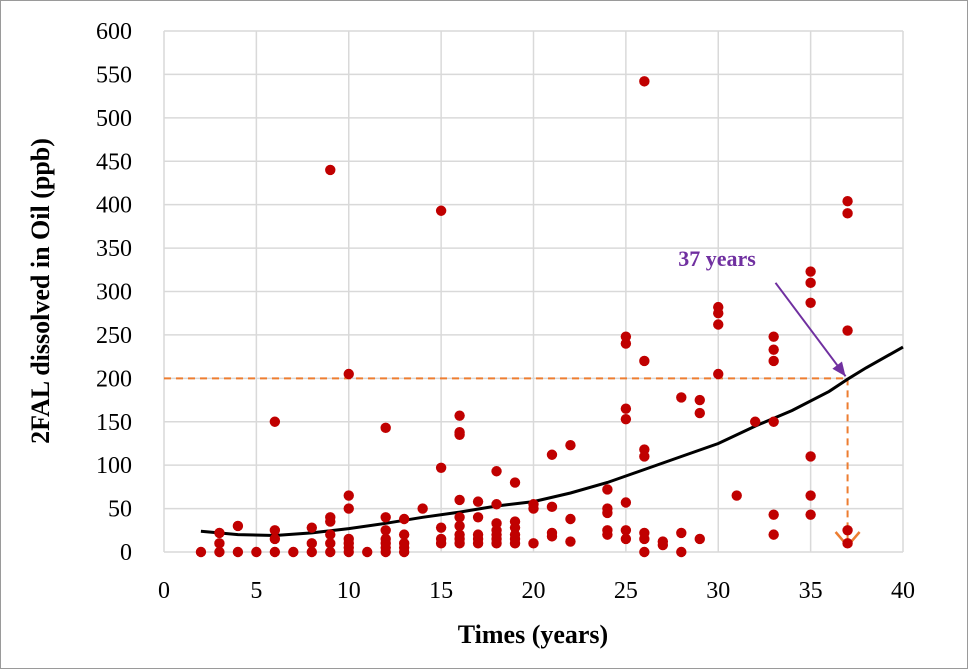  What do you see at coordinates (903, 591) in the screenshot?
I see `x-tick-label: 40` at bounding box center [903, 591].